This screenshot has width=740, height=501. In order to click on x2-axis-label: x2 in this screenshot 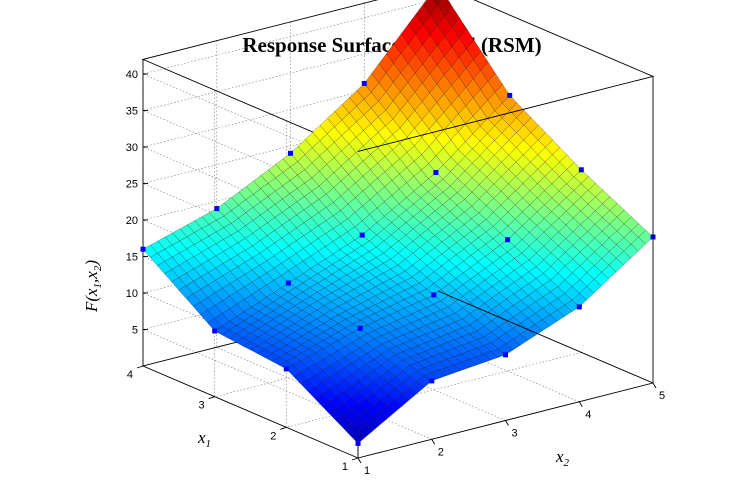, I will do `click(562, 458)`.